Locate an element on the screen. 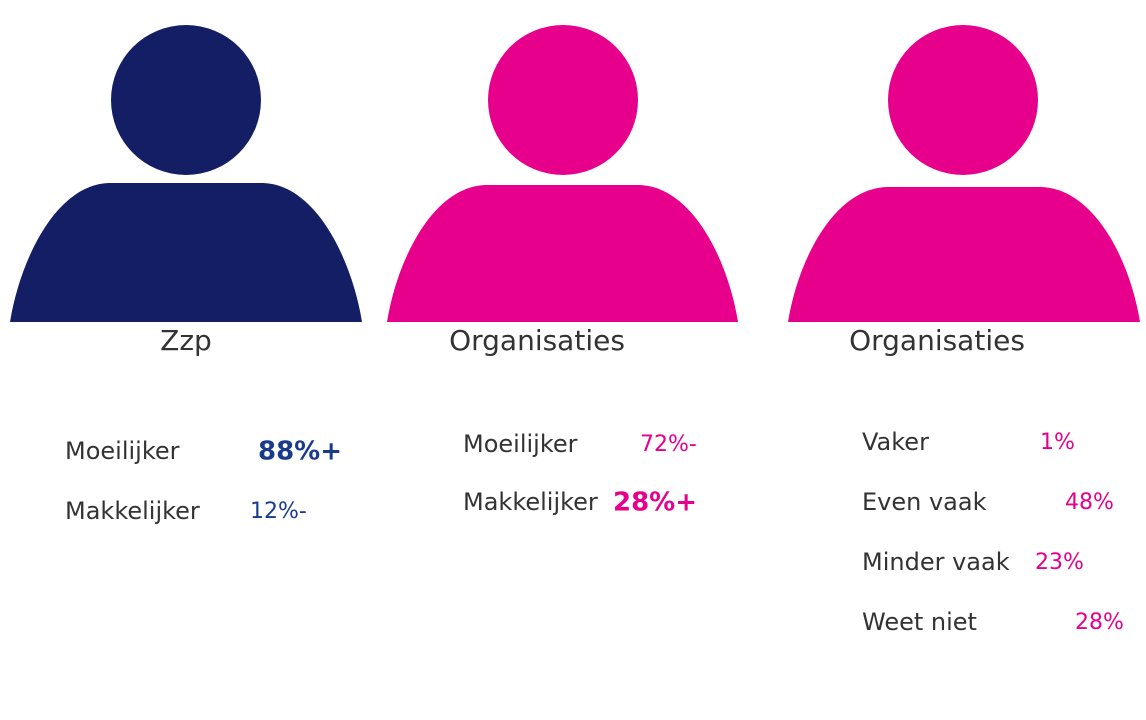 Image resolution: width=1146 pixels, height=720 pixels. row-label: Minder vaak is located at coordinates (936, 562).